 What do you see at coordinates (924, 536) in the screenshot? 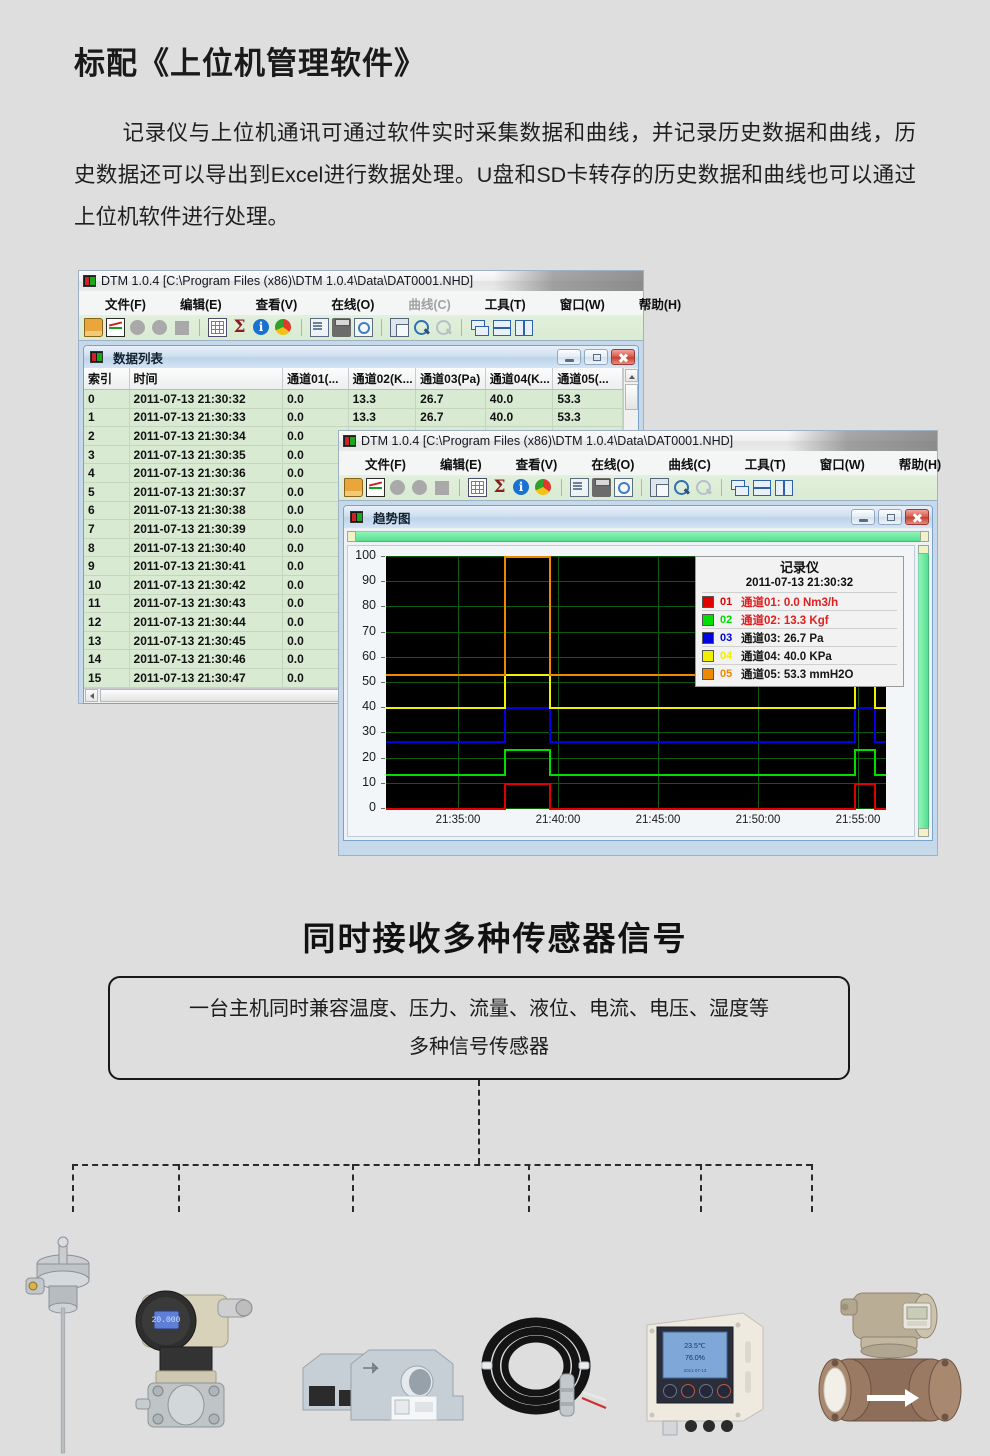
I see `slider-right-handle` at bounding box center [924, 536].